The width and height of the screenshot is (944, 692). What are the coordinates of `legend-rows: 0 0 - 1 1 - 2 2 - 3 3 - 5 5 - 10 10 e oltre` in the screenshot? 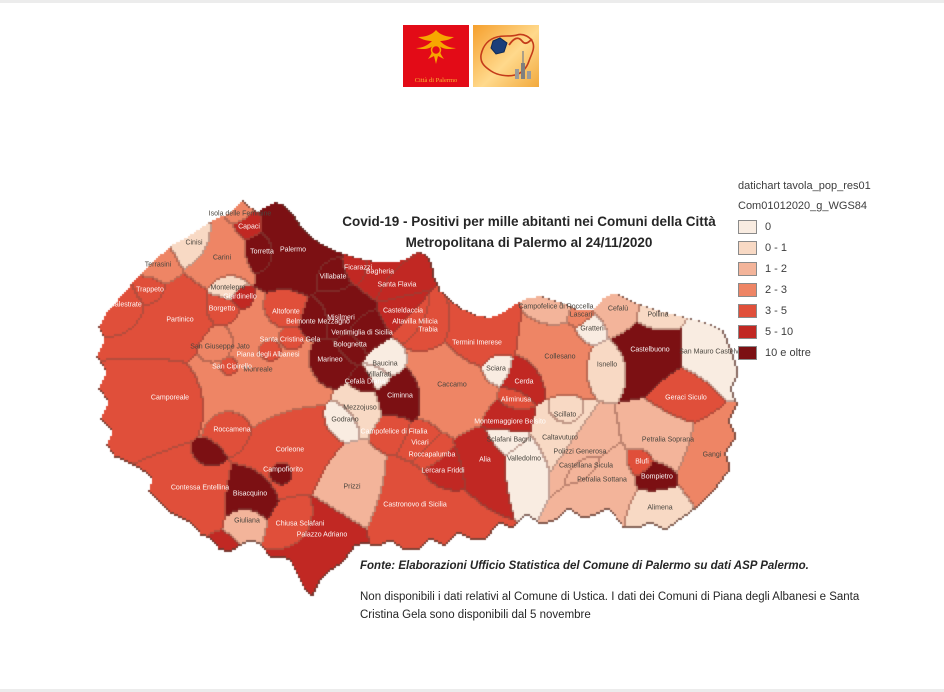 It's located at (804, 289).